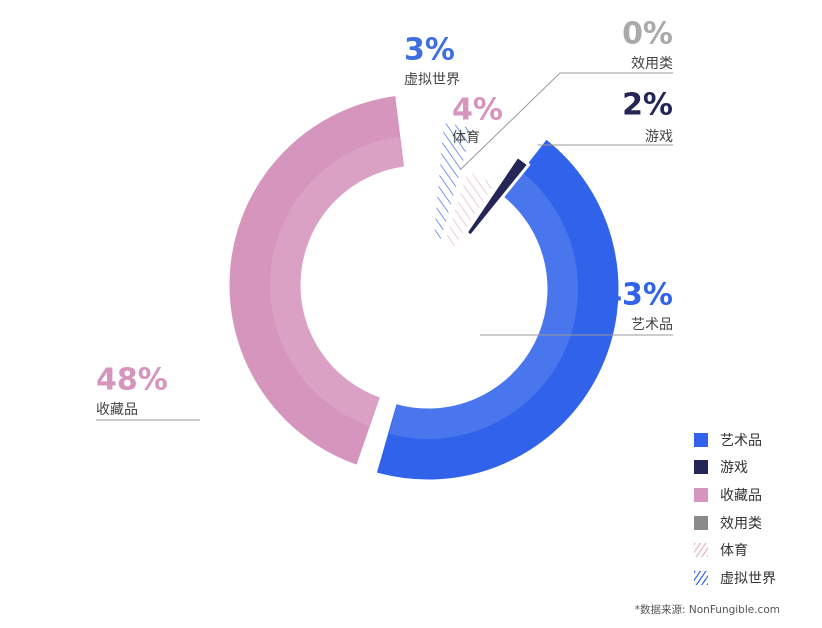  I want to click on data-label-cat-sports: 体育, so click(466, 138).